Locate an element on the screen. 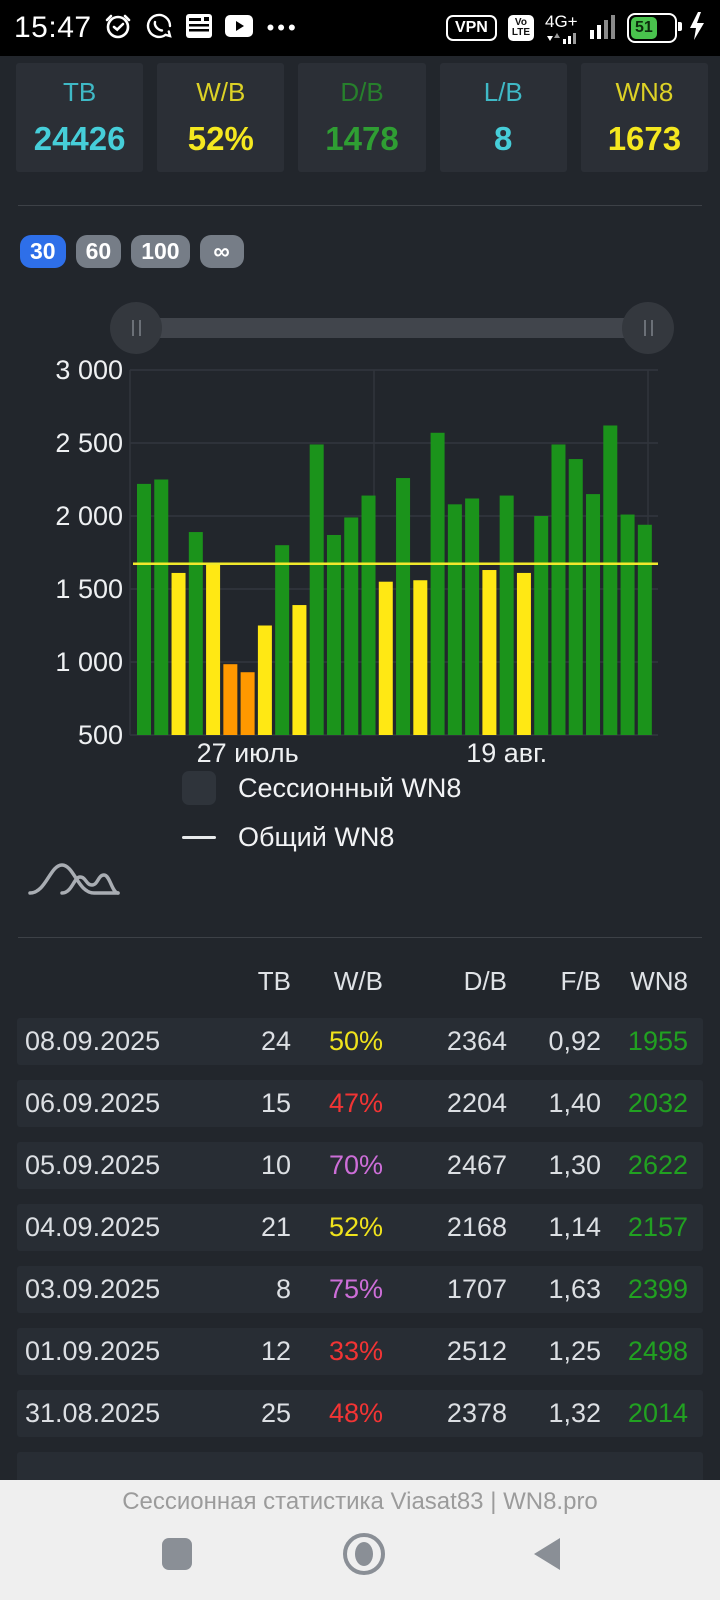 The width and height of the screenshot is (720, 1600). cell-tb: 8 is located at coordinates (283, 1289).